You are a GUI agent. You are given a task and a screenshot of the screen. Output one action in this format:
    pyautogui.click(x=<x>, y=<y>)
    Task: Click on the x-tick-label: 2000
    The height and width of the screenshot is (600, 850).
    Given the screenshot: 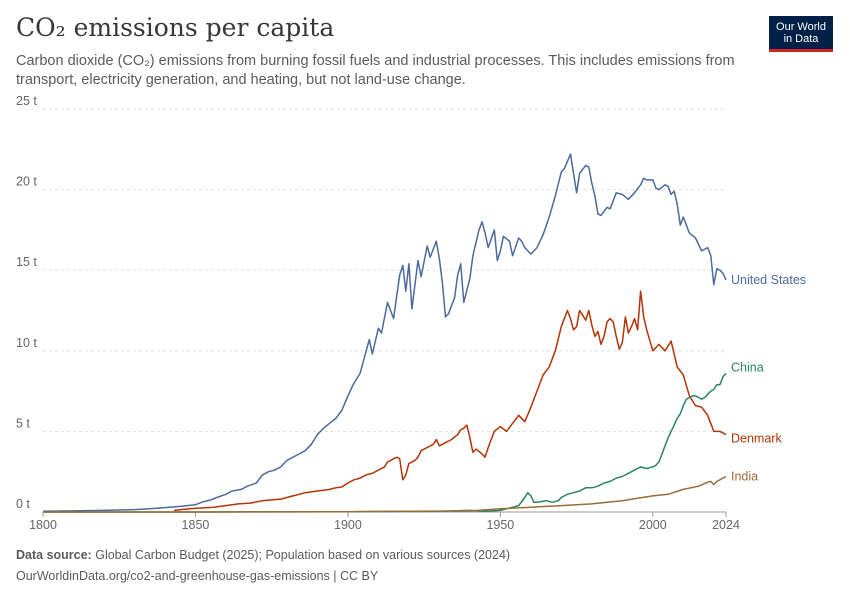 What is the action you would take?
    pyautogui.click(x=653, y=525)
    